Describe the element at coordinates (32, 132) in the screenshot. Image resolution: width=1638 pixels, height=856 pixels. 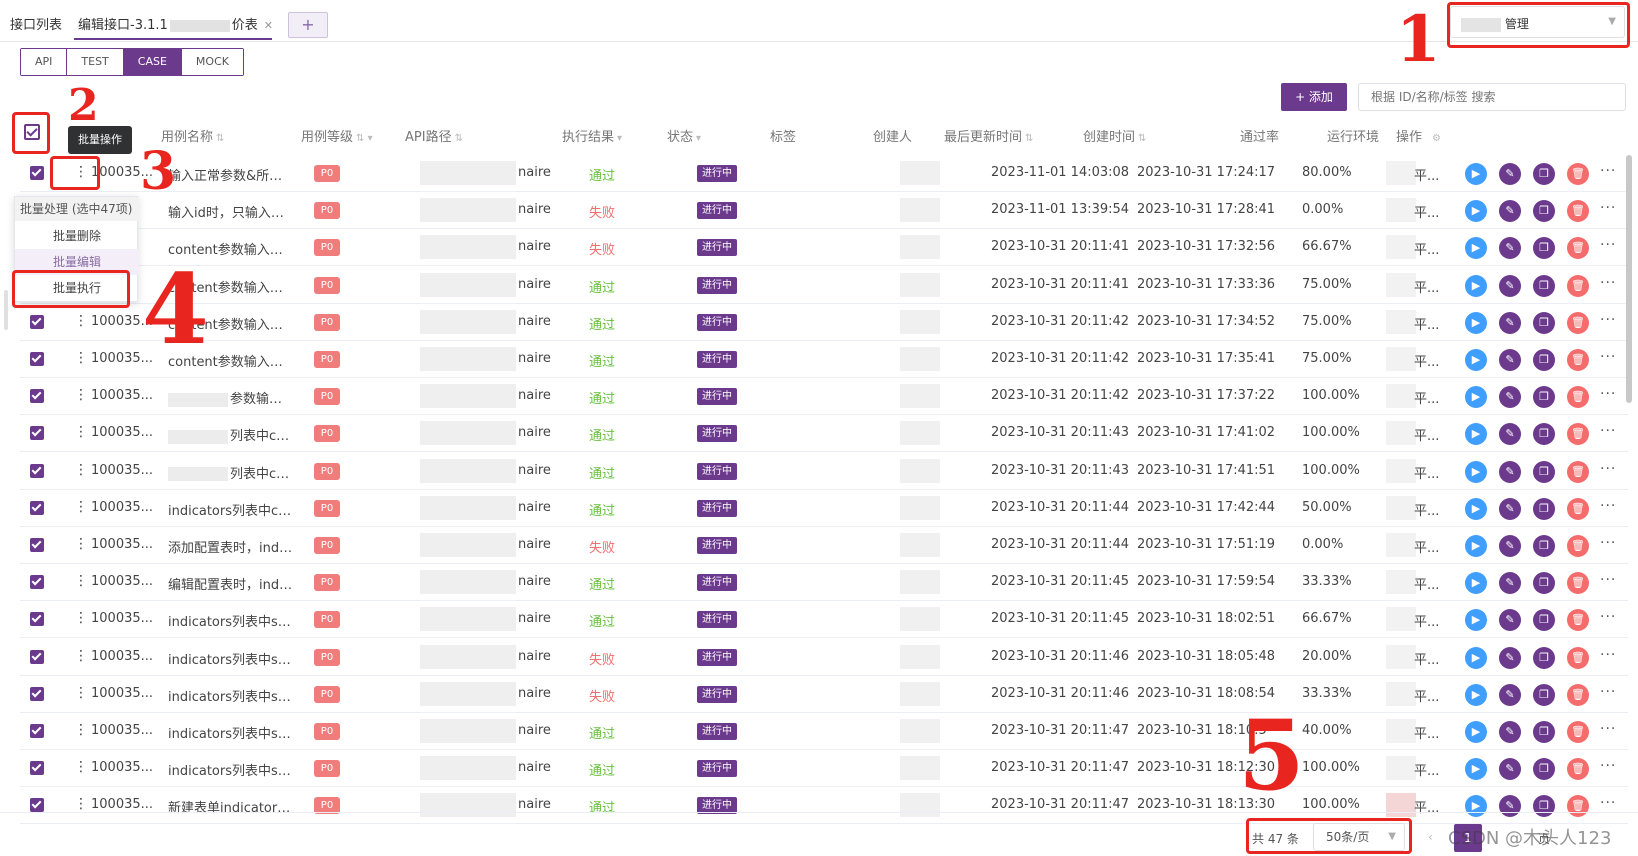
I see `select-all-checkbox` at that location.